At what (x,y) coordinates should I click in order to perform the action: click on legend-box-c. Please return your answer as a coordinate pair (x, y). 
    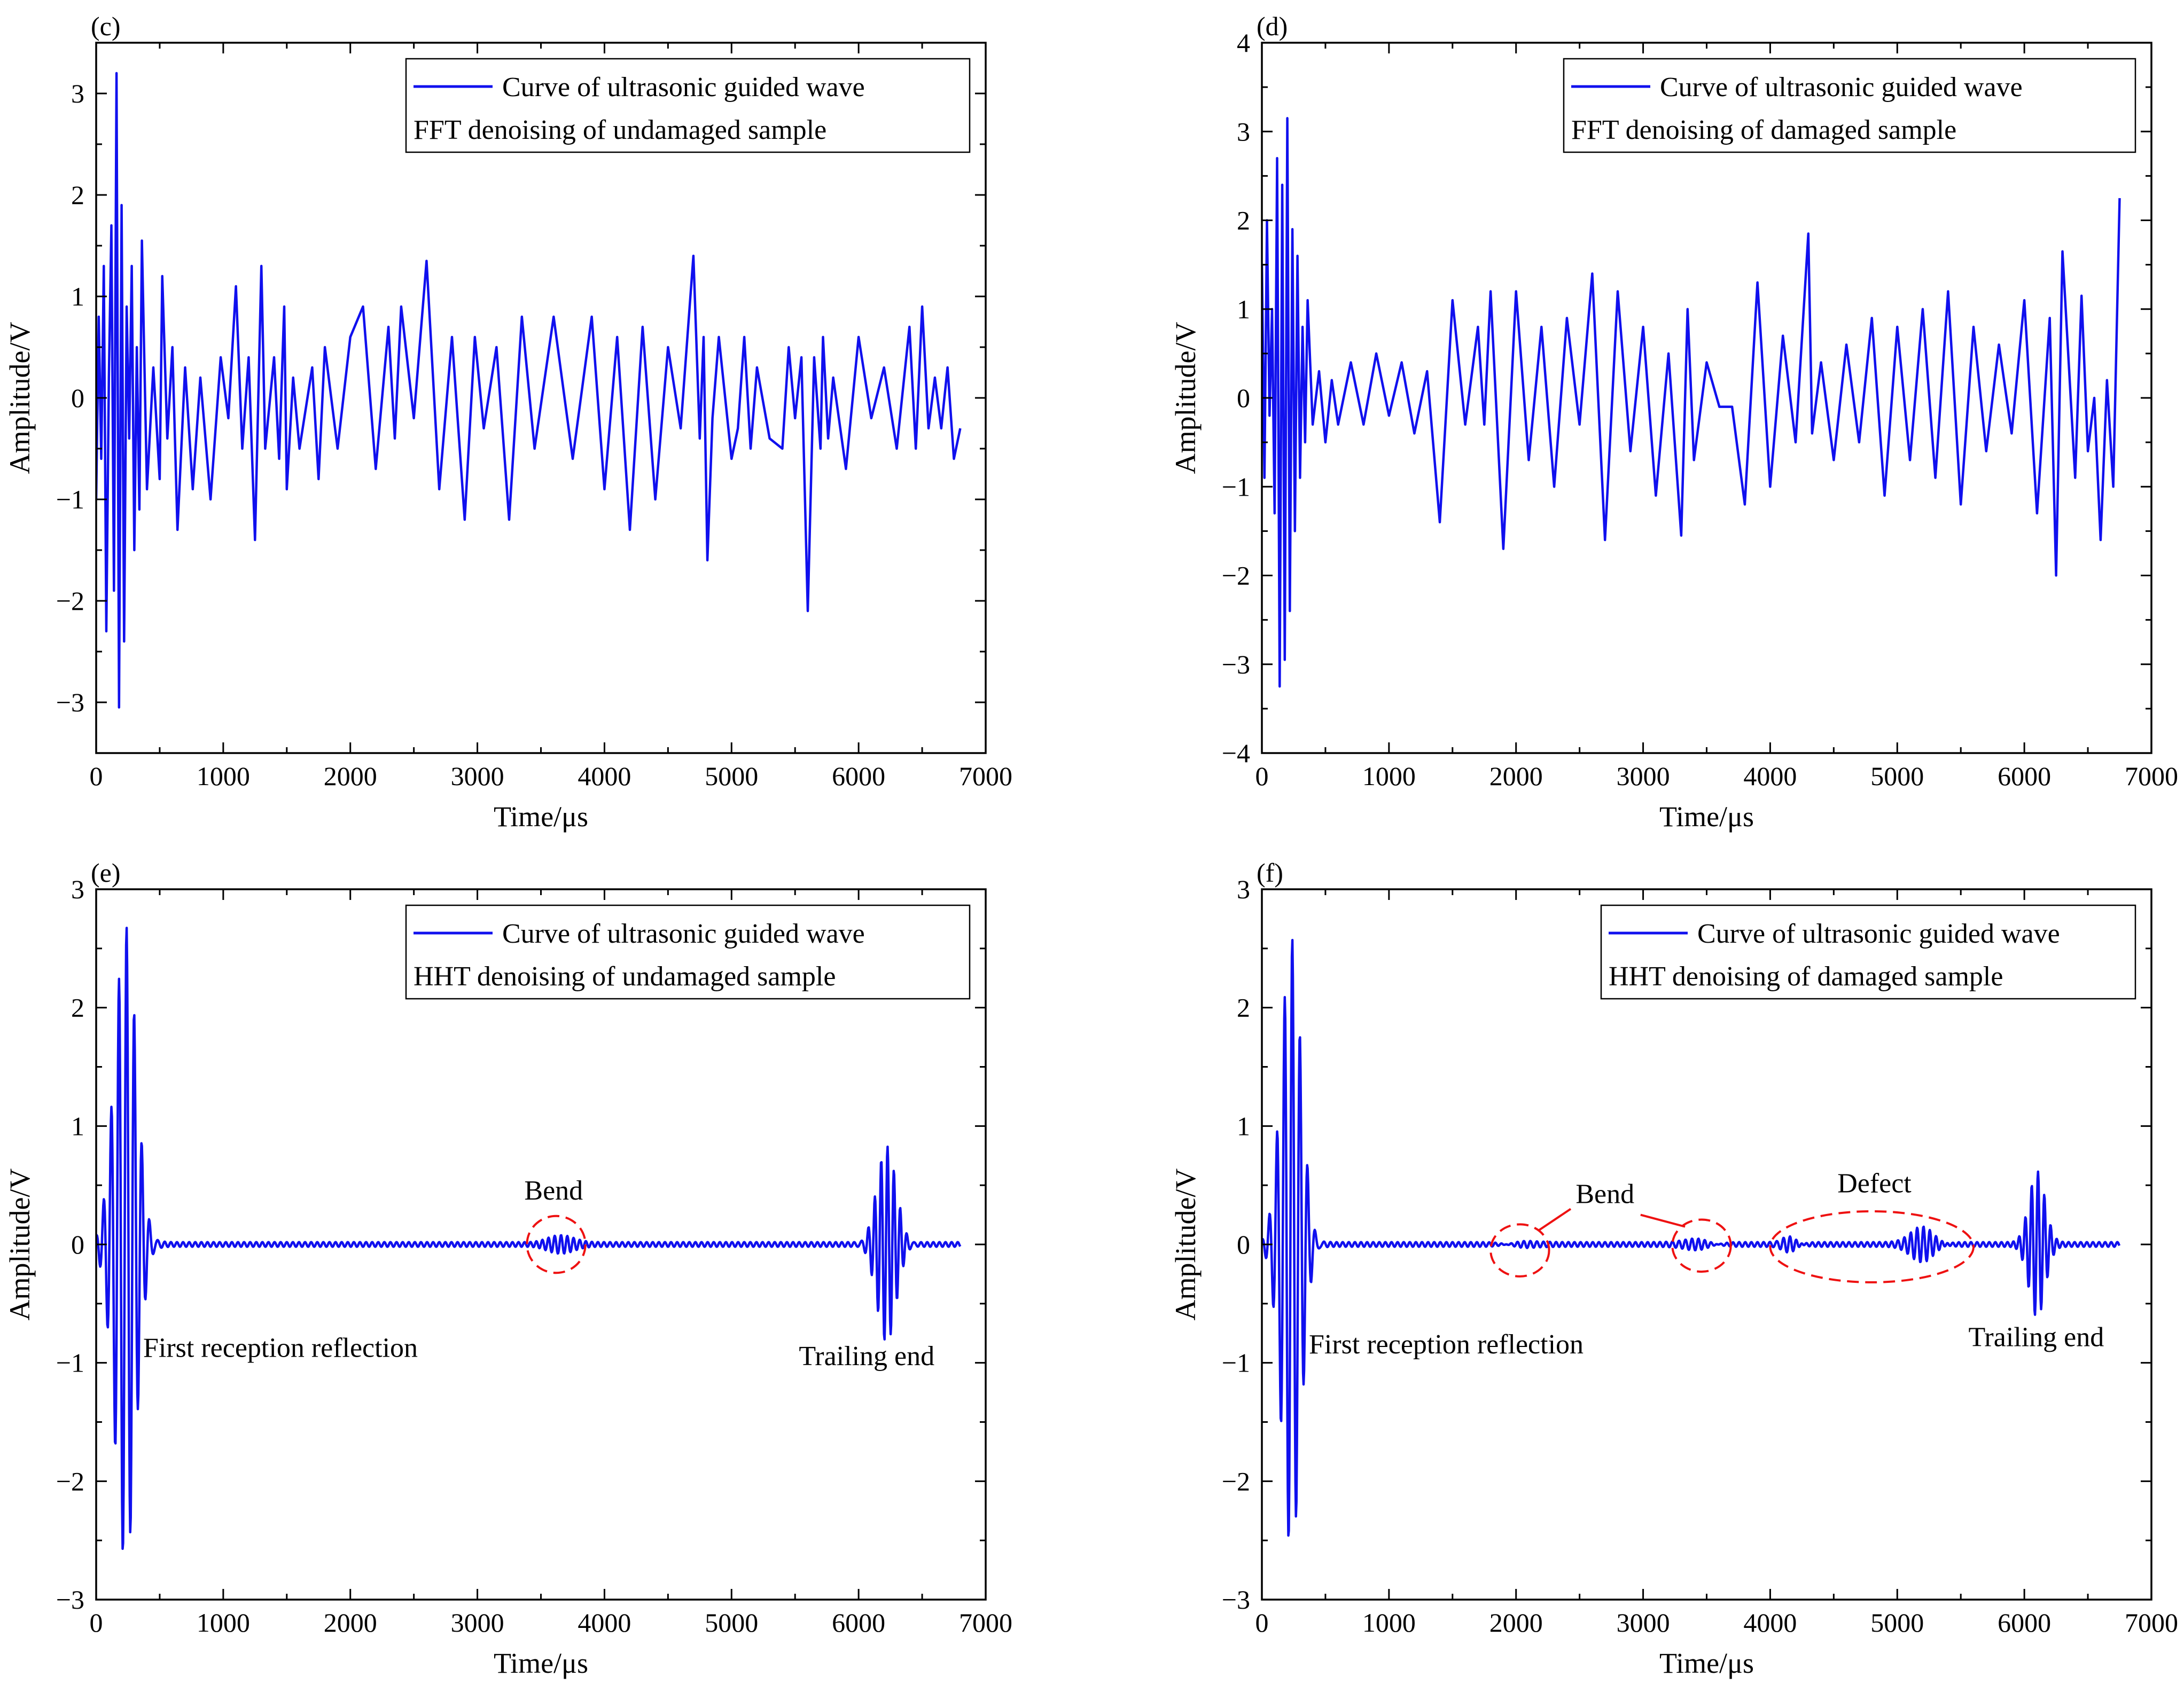
    Looking at the image, I should click on (688, 105).